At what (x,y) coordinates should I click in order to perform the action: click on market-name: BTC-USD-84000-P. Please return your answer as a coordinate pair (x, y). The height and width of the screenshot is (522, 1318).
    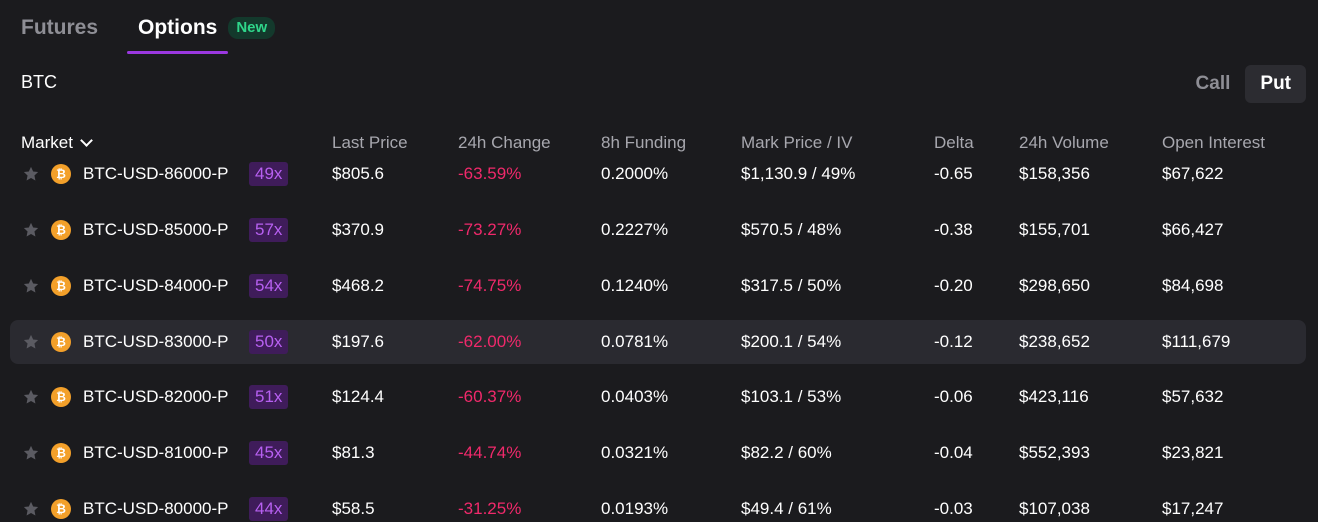
    Looking at the image, I should click on (156, 285).